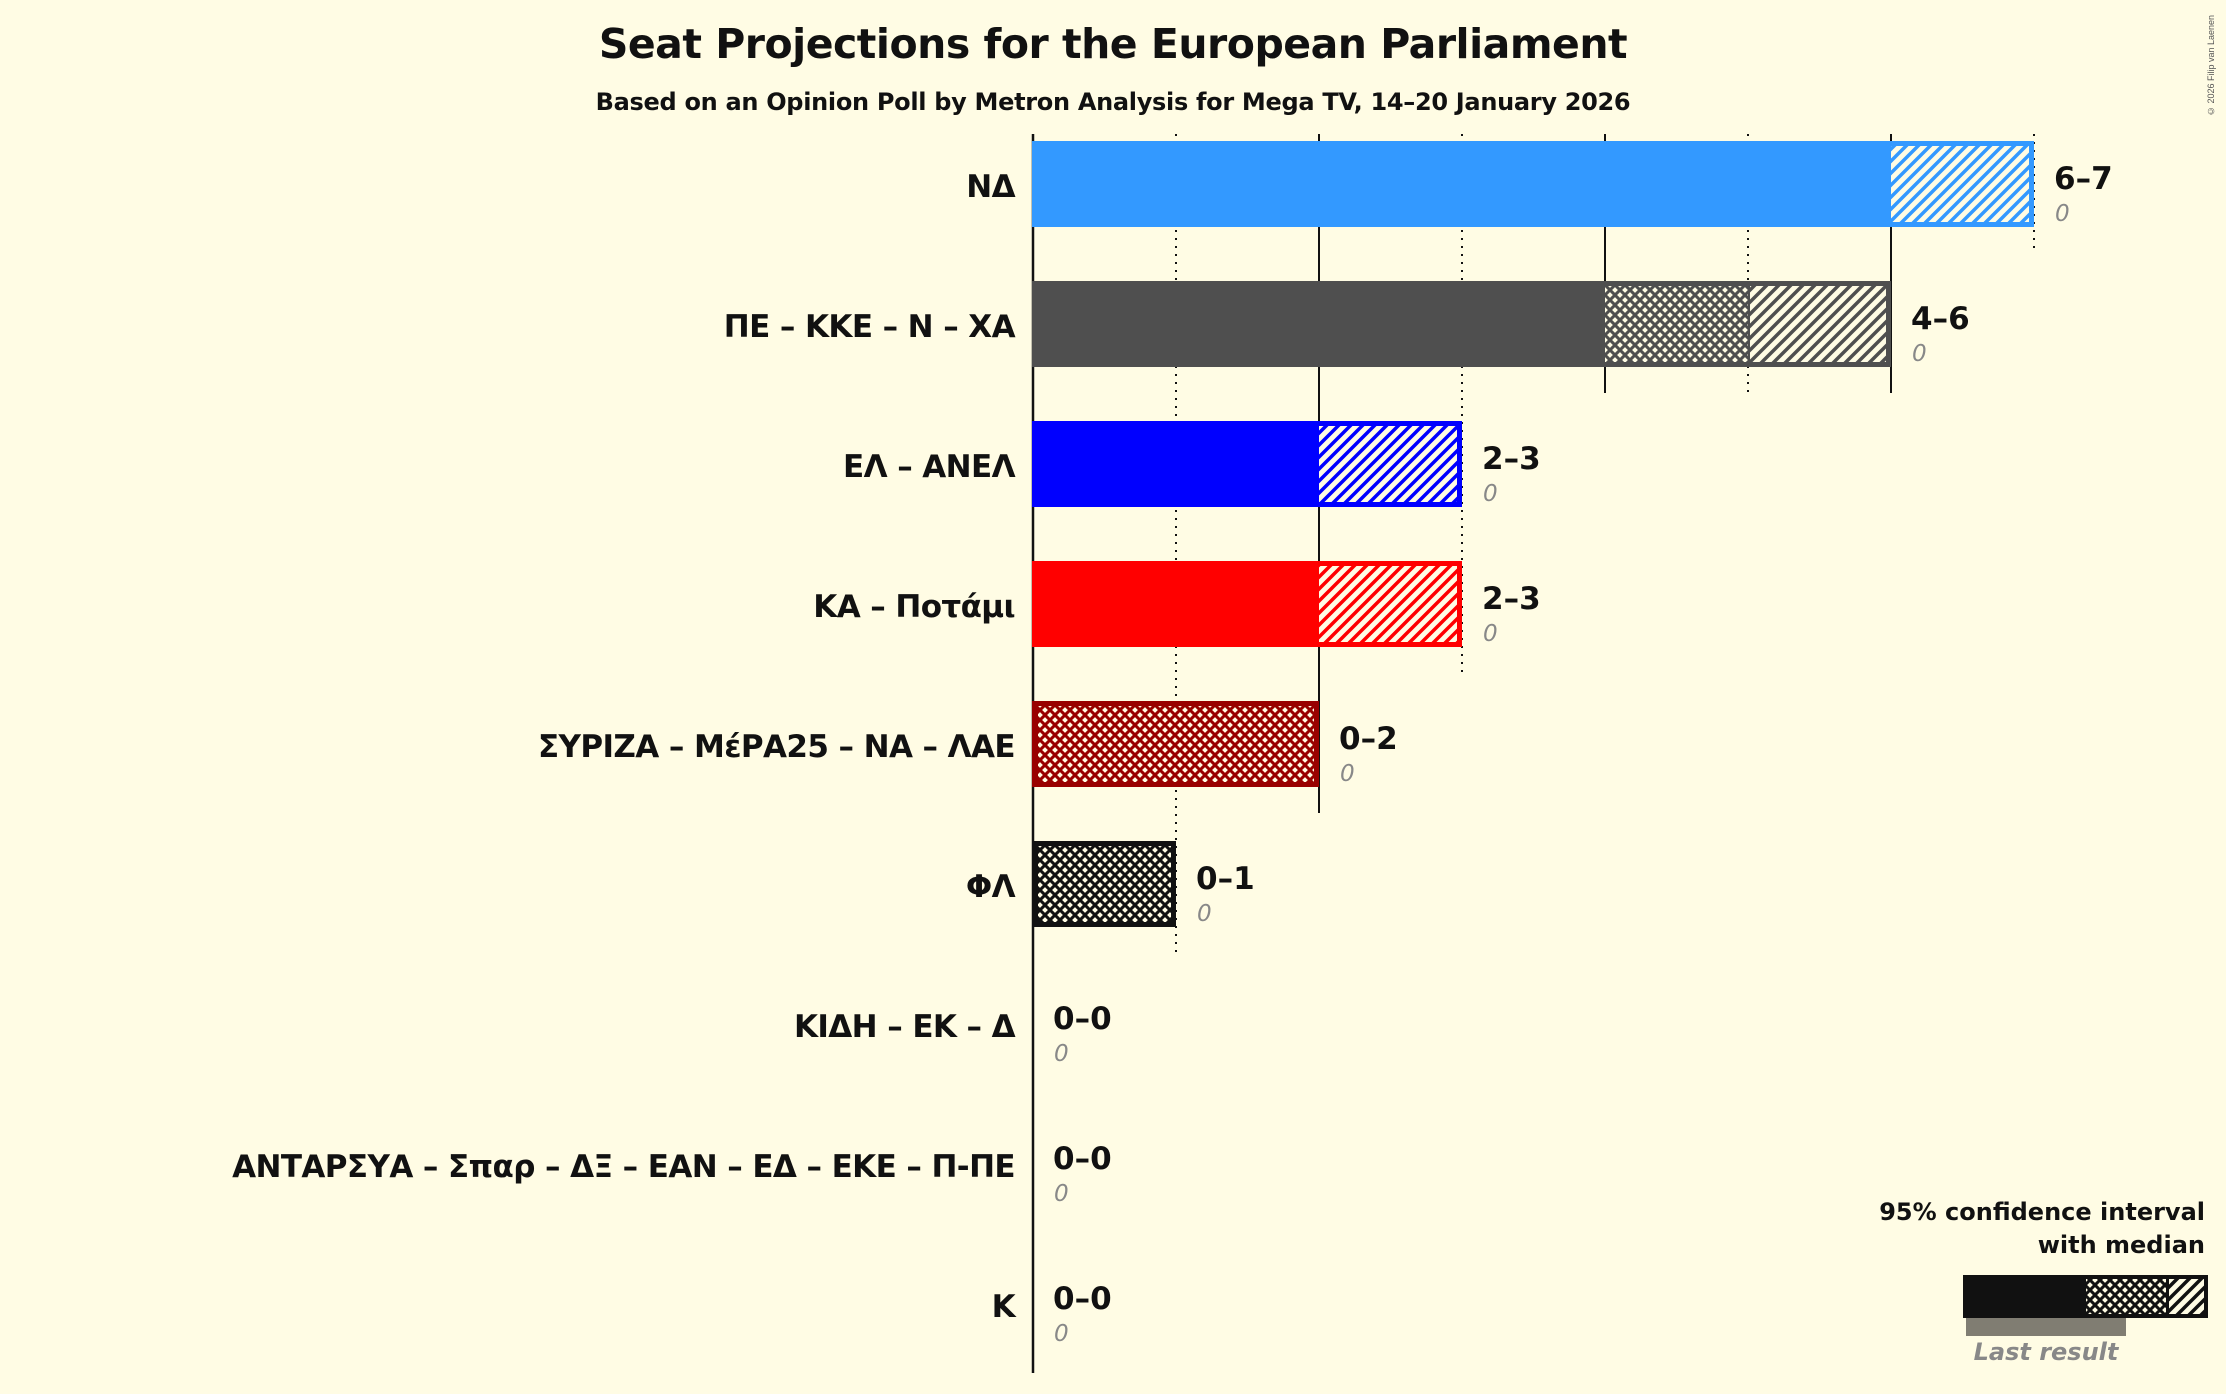 The height and width of the screenshot is (1394, 2226). Describe the element at coordinates (990, 187) in the screenshot. I see `party-label: ΝΔ` at that location.